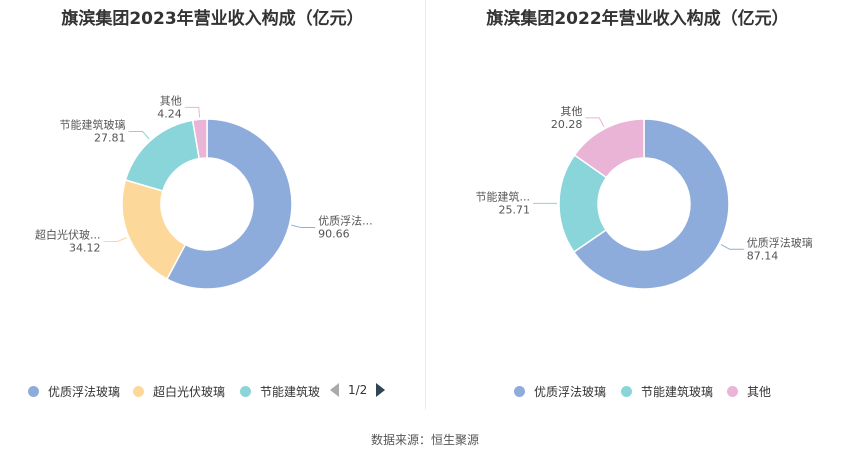 The height and width of the screenshot is (459, 850). What do you see at coordinates (334, 390) in the screenshot?
I see `legend-prev-arrow-icon` at bounding box center [334, 390].